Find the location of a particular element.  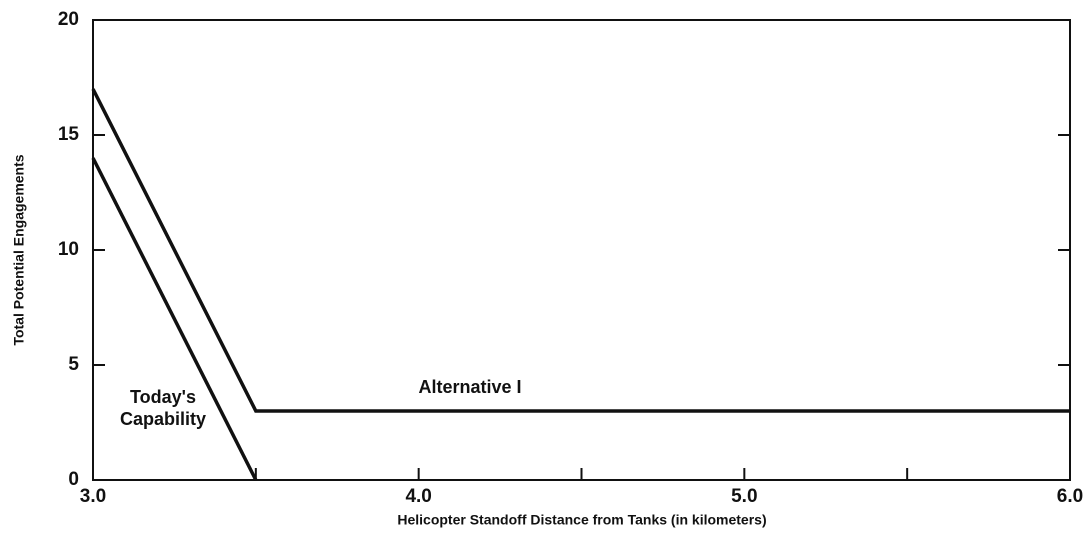

x-tick-label: 4.0 is located at coordinates (418, 496).